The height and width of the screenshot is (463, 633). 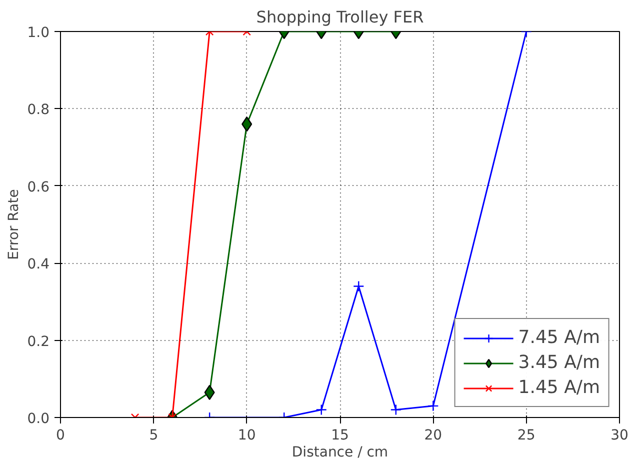 What do you see at coordinates (38, 110) in the screenshot?
I see `y-tick-label: 0.8` at bounding box center [38, 110].